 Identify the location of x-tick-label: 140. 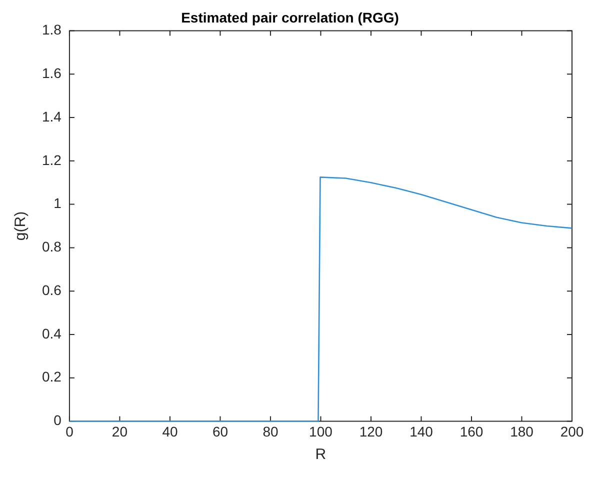
(422, 431).